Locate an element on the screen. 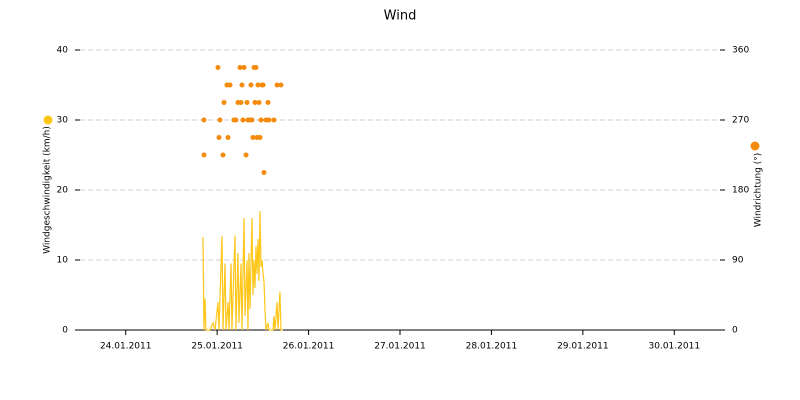 This screenshot has width=800, height=400. chart-title: Wind is located at coordinates (400, 16).